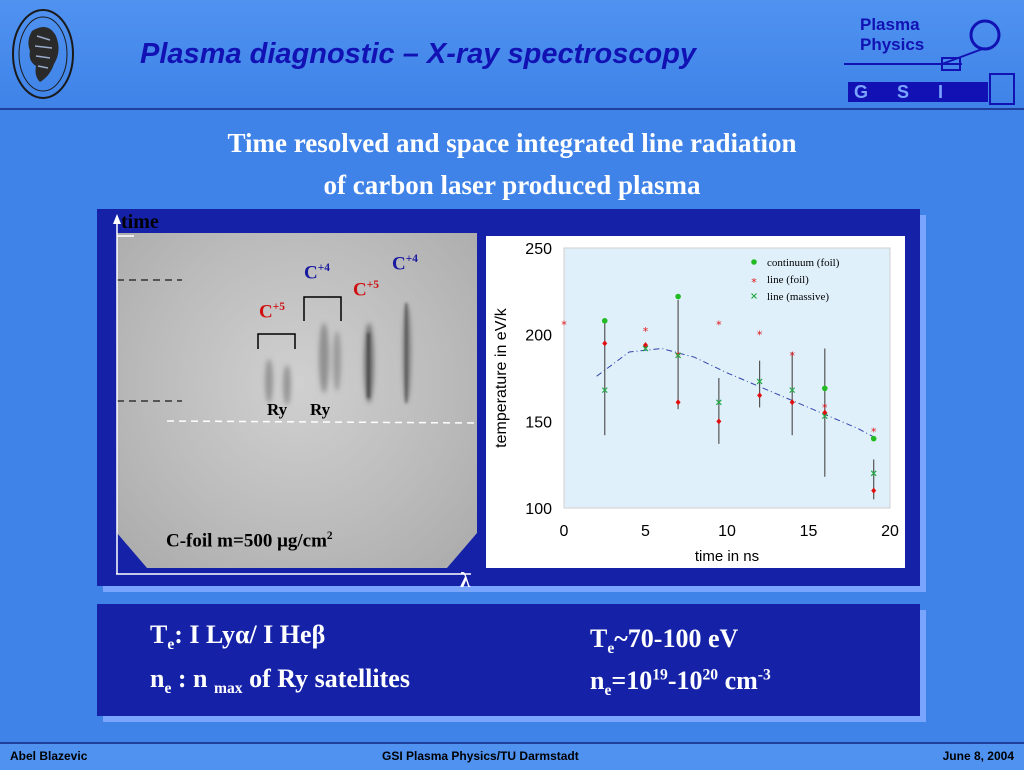 Image resolution: width=1024 pixels, height=770 pixels. What do you see at coordinates (320, 409) in the screenshot?
I see `label-ry-2: Ry` at bounding box center [320, 409].